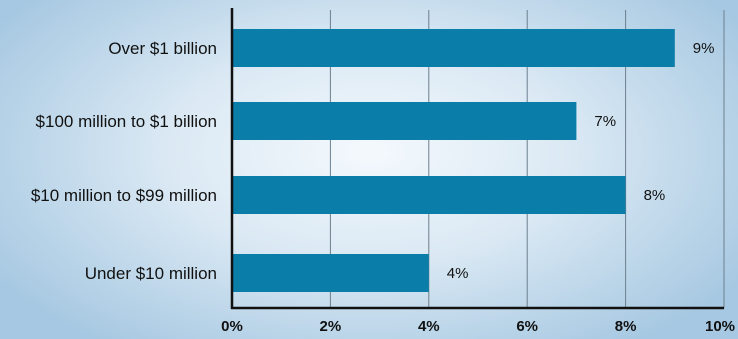  I want to click on category-label: $100 million to $1 billion, so click(126, 121).